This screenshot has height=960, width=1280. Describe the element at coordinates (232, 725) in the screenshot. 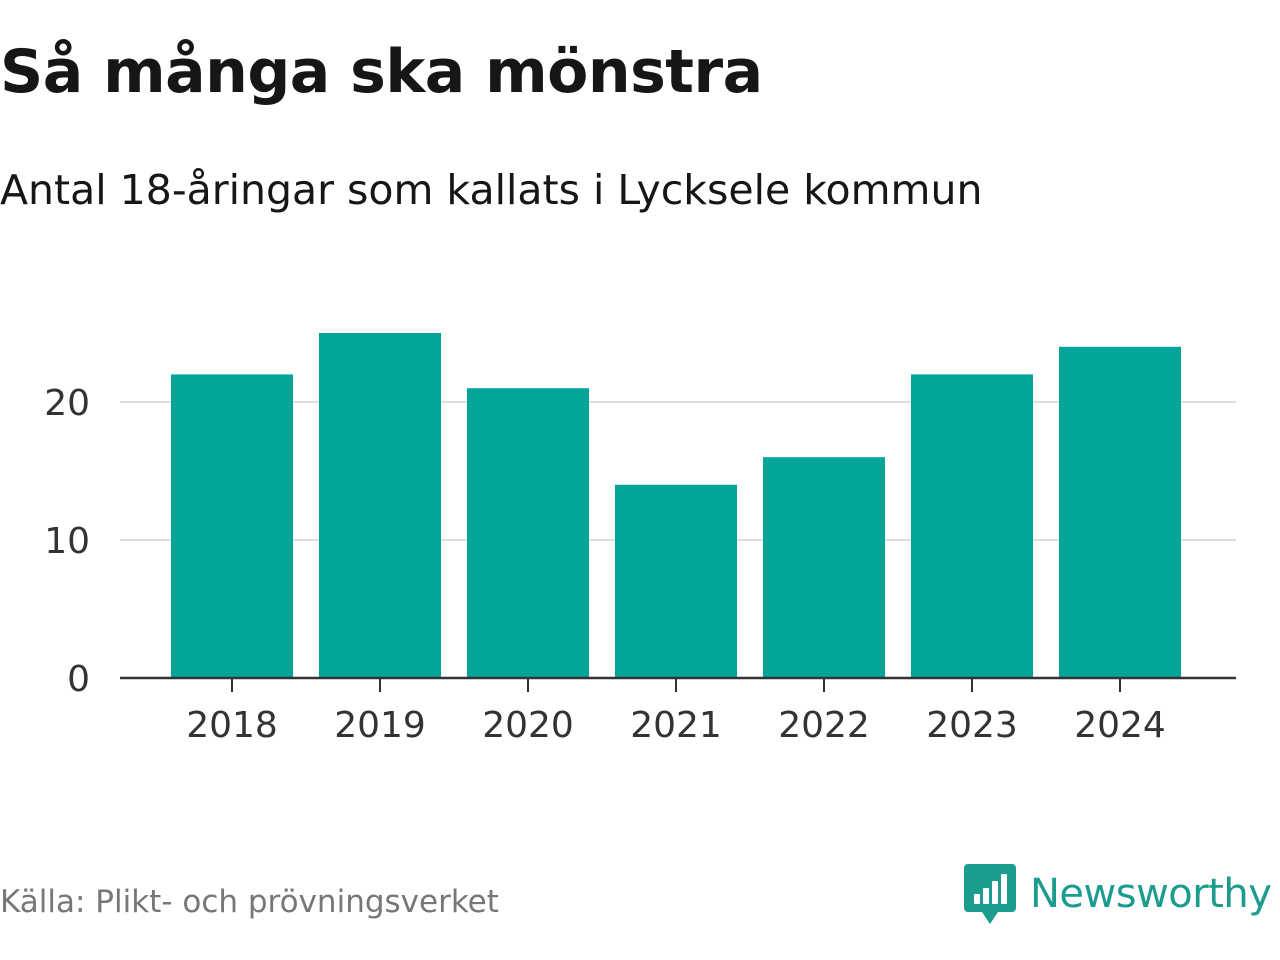

I see `x-tick-label-2018: 2018` at that location.